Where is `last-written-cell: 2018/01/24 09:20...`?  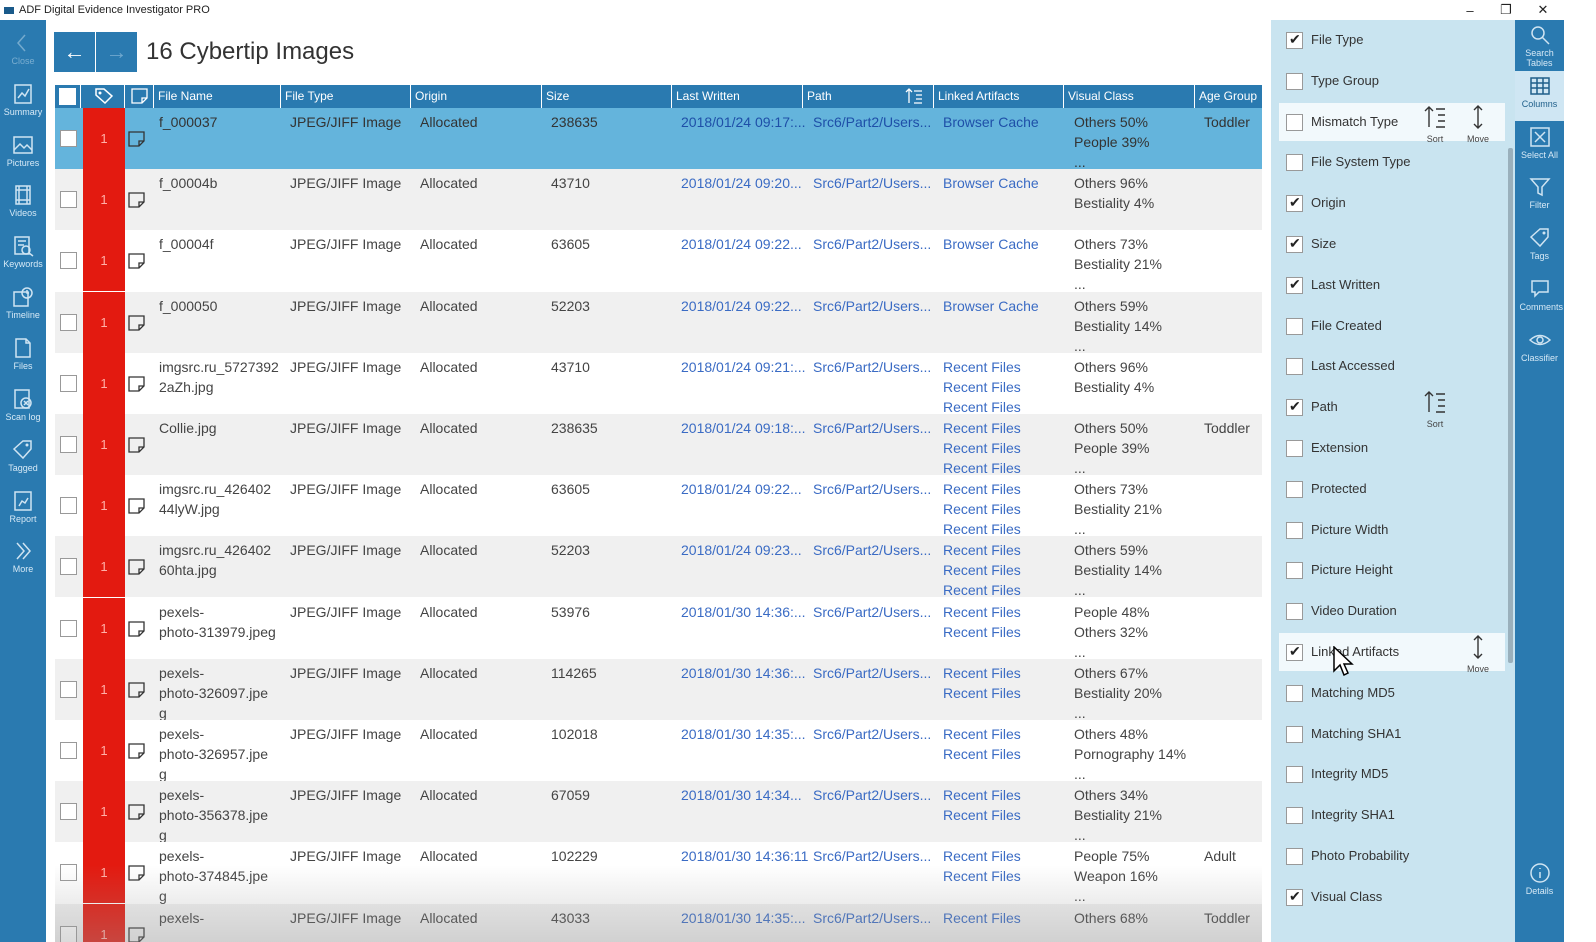 last-written-cell: 2018/01/24 09:20... is located at coordinates (741, 183).